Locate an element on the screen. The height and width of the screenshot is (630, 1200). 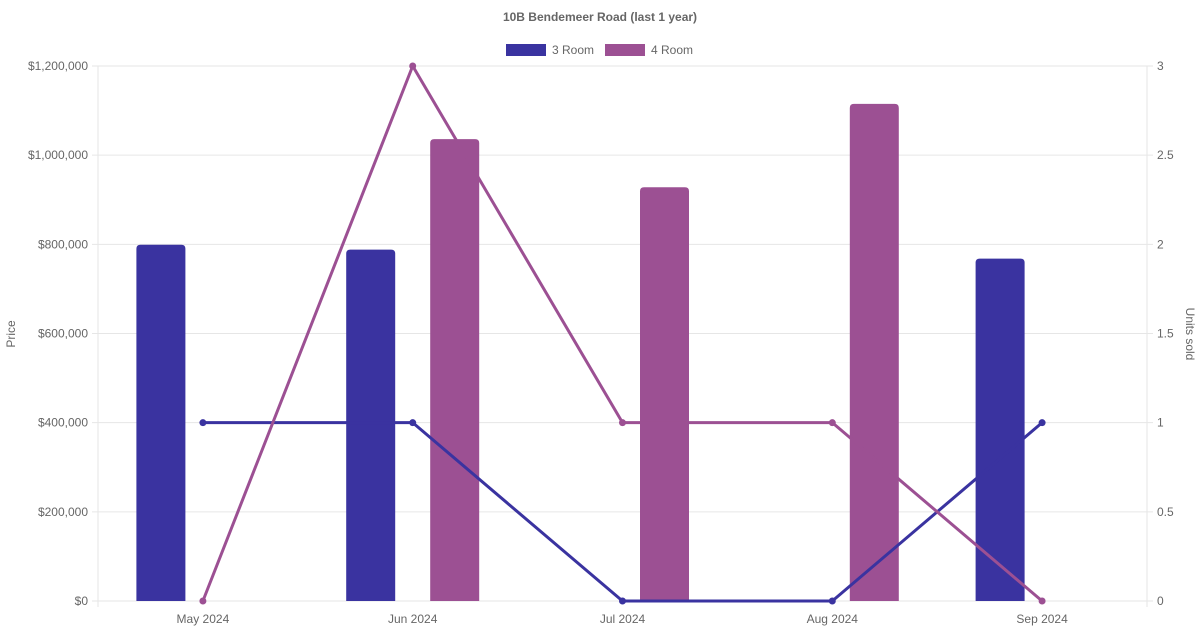
legend: 3 Room 4 Room is located at coordinates (599, 50).